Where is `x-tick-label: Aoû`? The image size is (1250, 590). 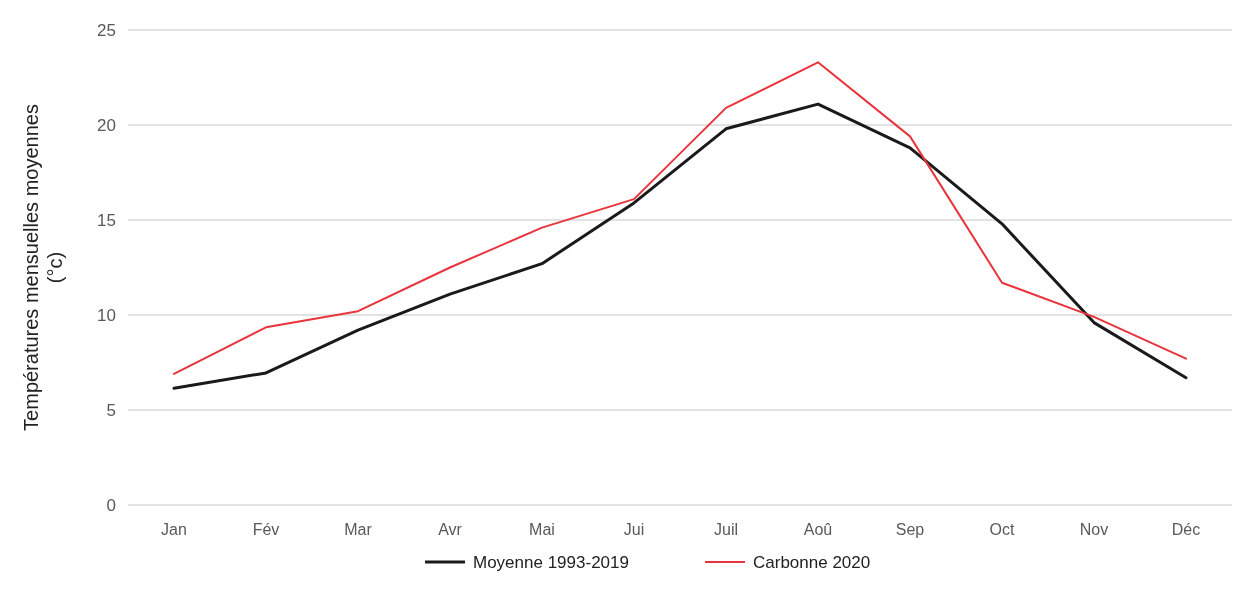
x-tick-label: Aoû is located at coordinates (818, 529).